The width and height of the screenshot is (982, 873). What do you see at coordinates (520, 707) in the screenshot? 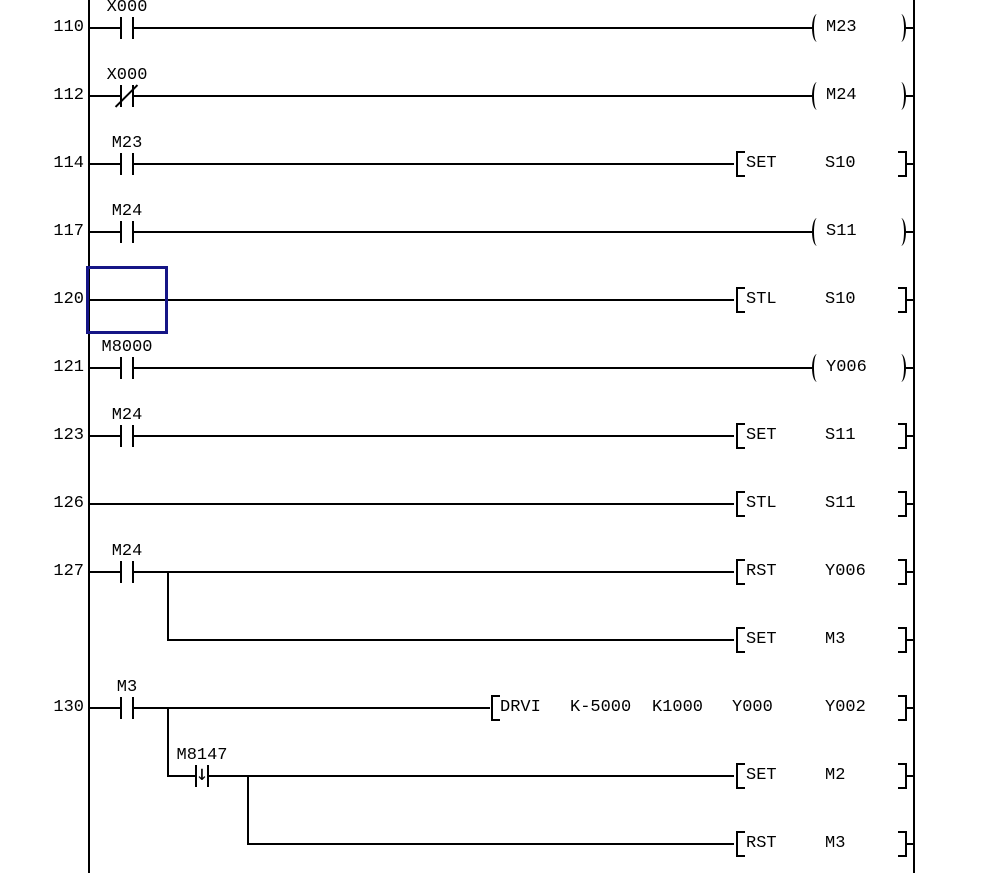
I see `instruction-opcode: DRVI` at bounding box center [520, 707].